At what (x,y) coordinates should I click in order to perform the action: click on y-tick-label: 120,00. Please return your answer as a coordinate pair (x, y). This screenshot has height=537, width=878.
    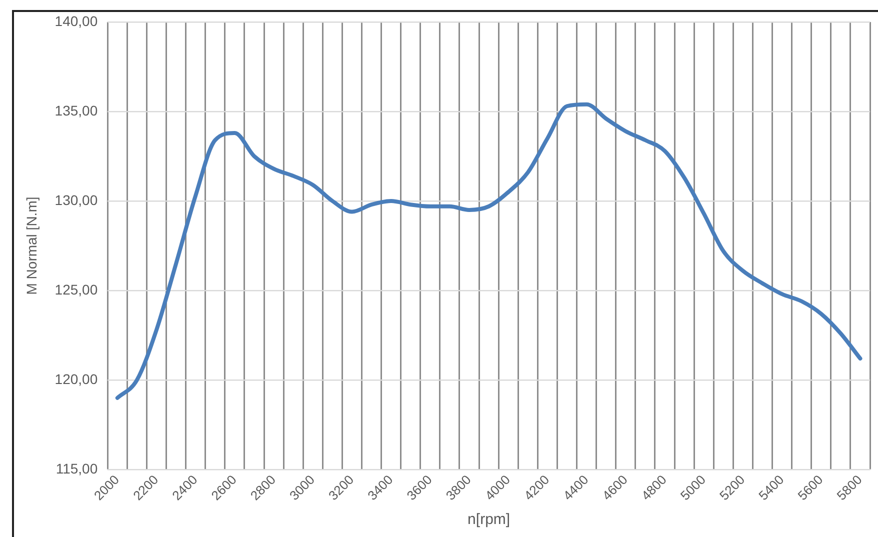
    Looking at the image, I should click on (76, 378).